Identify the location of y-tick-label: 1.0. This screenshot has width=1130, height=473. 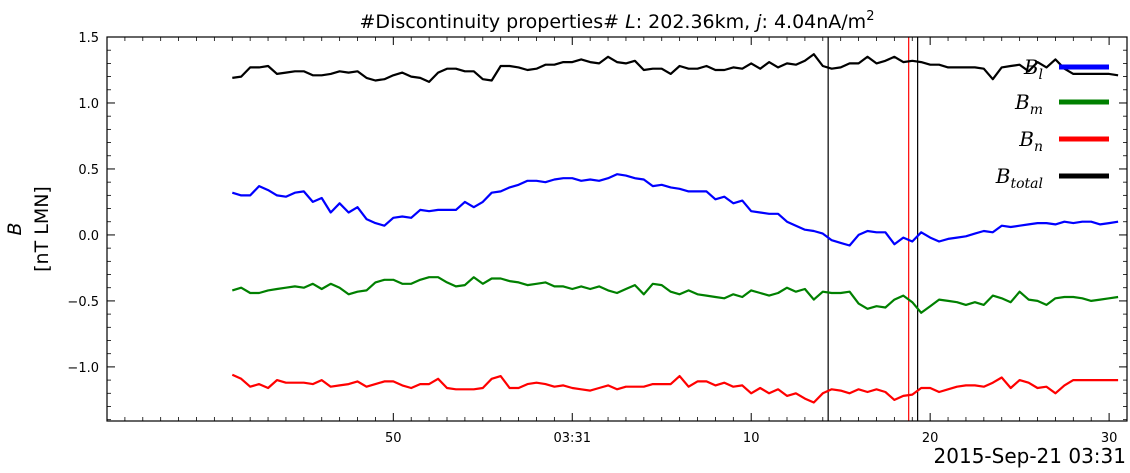
(88, 104).